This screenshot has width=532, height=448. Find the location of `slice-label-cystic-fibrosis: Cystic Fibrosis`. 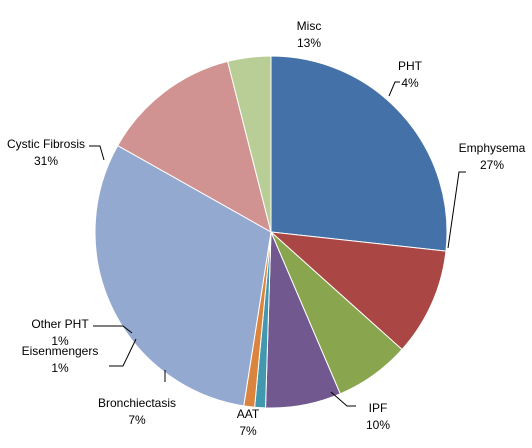

slice-label-cystic-fibrosis: Cystic Fibrosis is located at coordinates (46, 144).